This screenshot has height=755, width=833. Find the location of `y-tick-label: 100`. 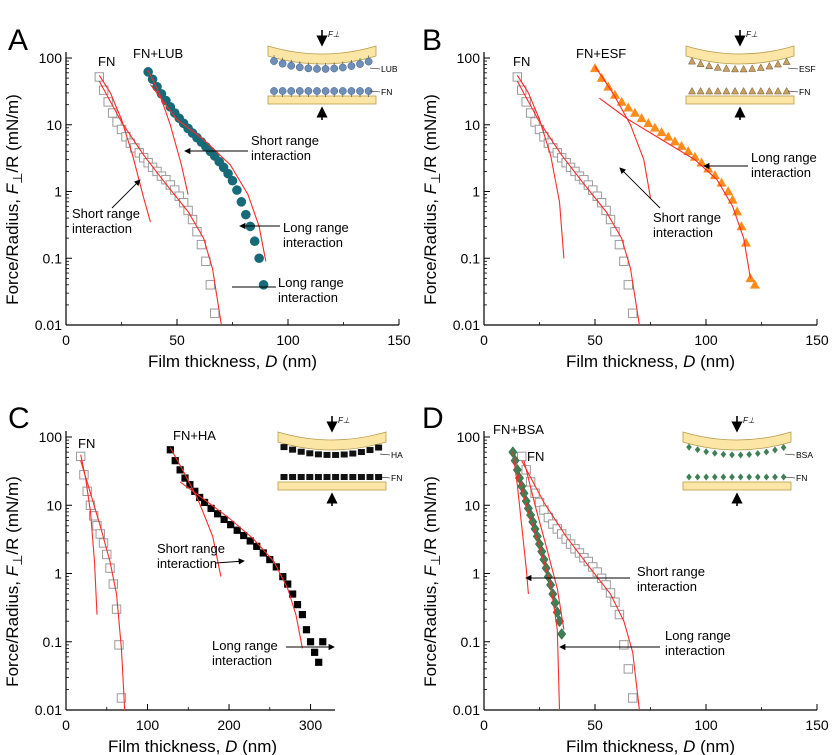

y-tick-label: 100 is located at coordinates (469, 437).